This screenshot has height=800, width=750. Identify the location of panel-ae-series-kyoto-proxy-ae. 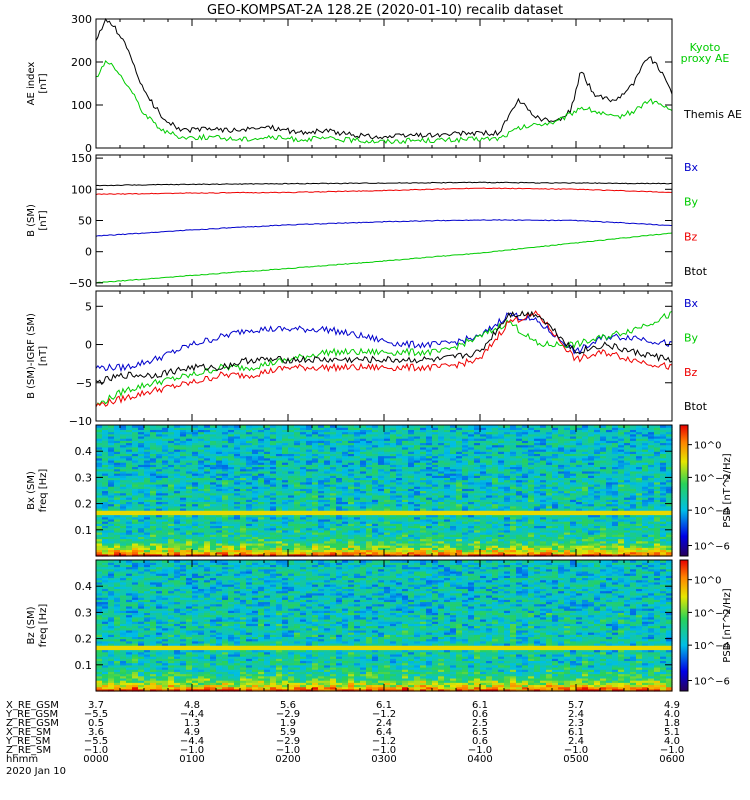
(384, 102).